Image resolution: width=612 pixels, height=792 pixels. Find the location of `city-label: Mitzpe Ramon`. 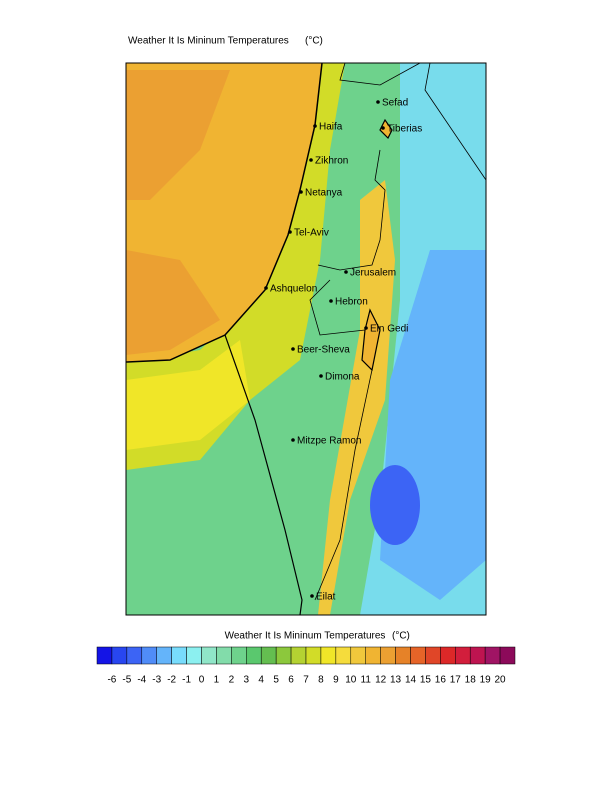

city-label: Mitzpe Ramon is located at coordinates (329, 441).